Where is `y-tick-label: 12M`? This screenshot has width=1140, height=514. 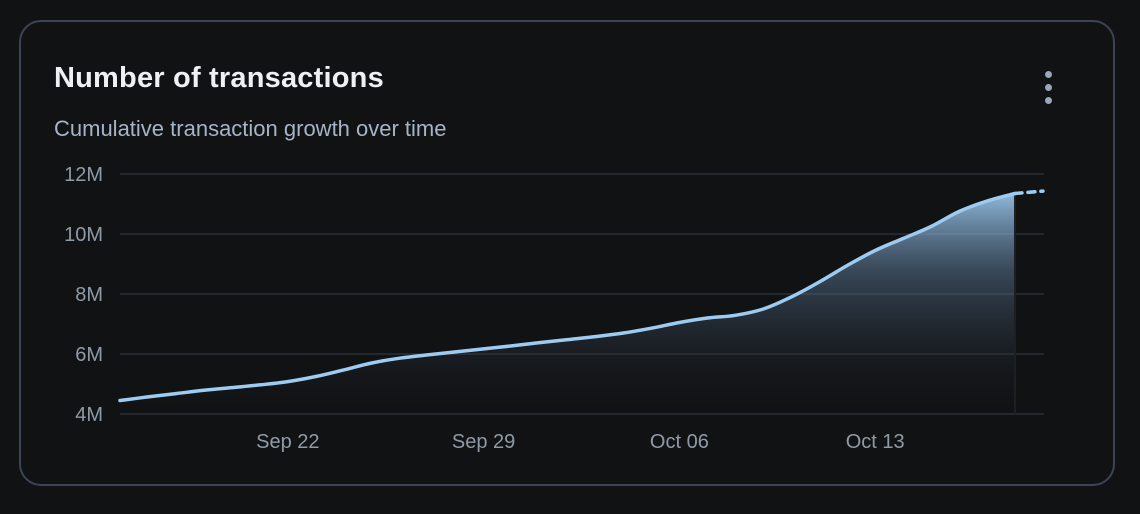 y-tick-label: 12M is located at coordinates (83, 175).